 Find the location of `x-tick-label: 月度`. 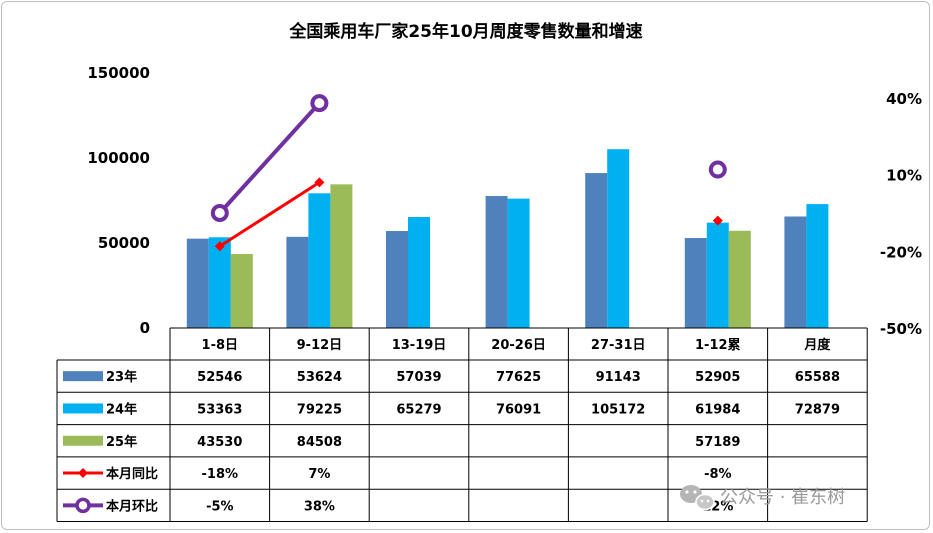

x-tick-label: 月度 is located at coordinates (817, 345).